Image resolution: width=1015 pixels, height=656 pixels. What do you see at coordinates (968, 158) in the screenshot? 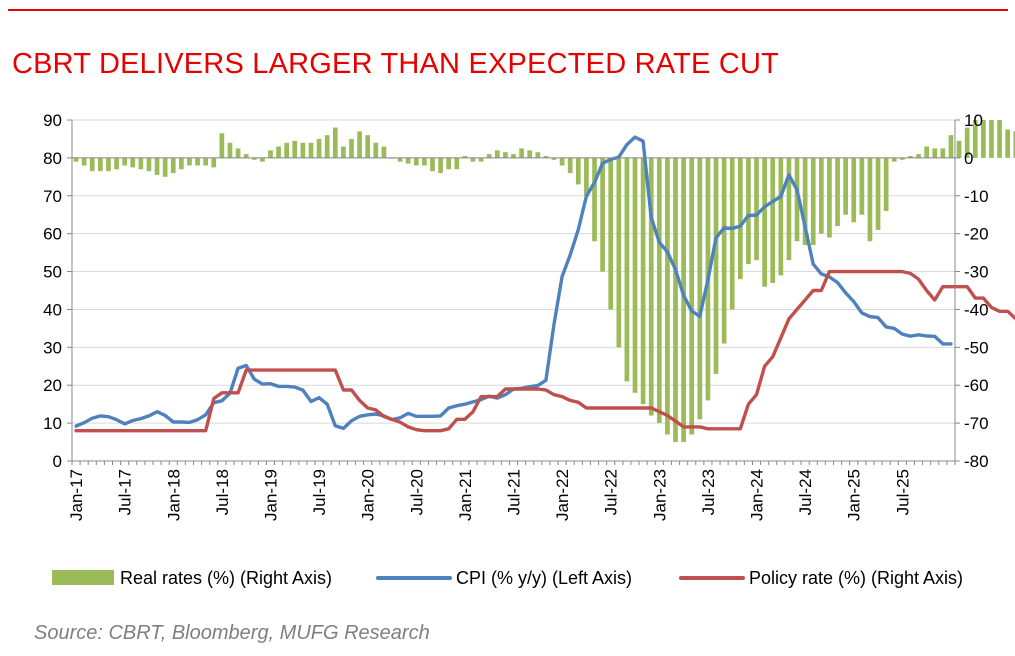
I see `right-tick-label: 0` at bounding box center [968, 158].